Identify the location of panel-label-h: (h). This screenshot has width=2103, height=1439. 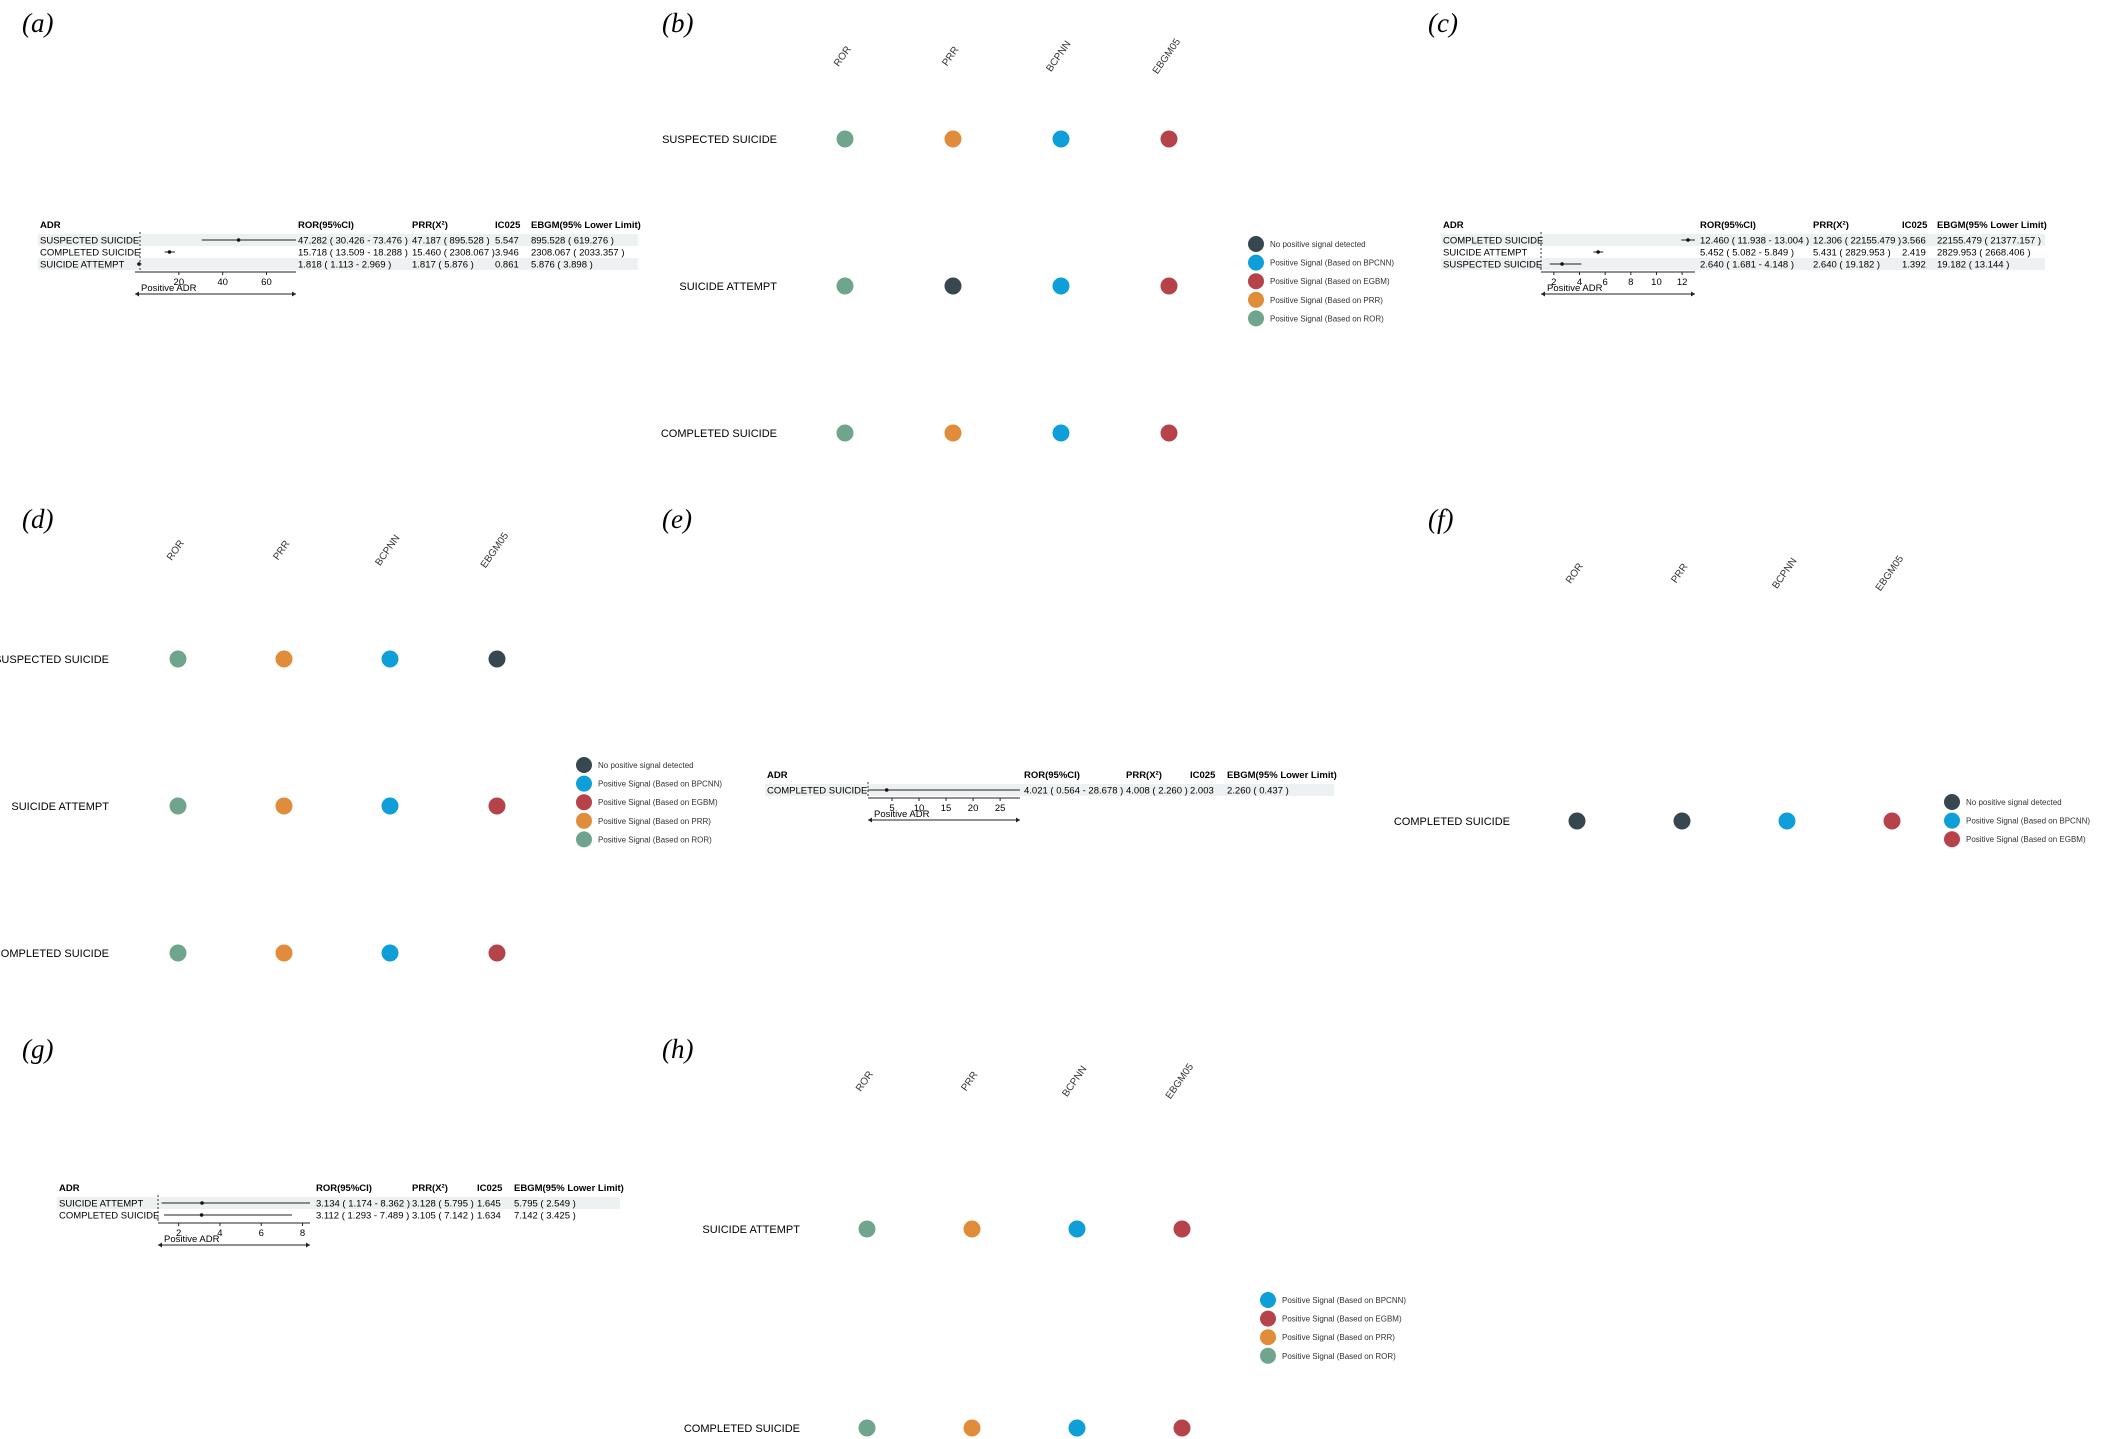
(677, 1049).